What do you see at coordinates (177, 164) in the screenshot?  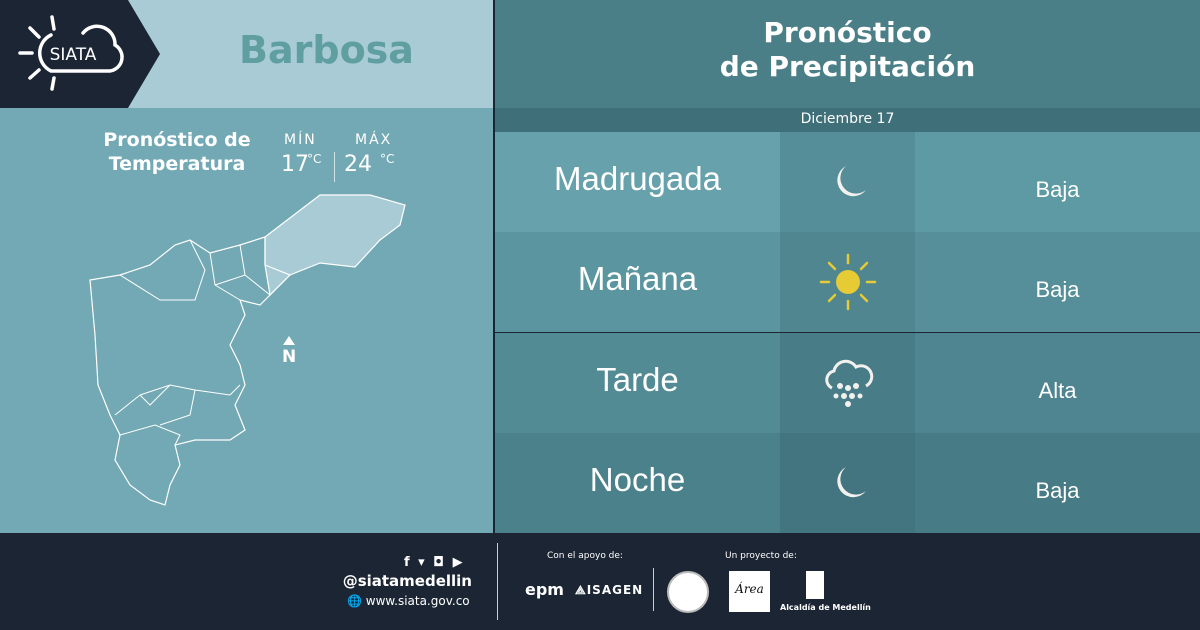 I see `temp-label-line2: Temperatura` at bounding box center [177, 164].